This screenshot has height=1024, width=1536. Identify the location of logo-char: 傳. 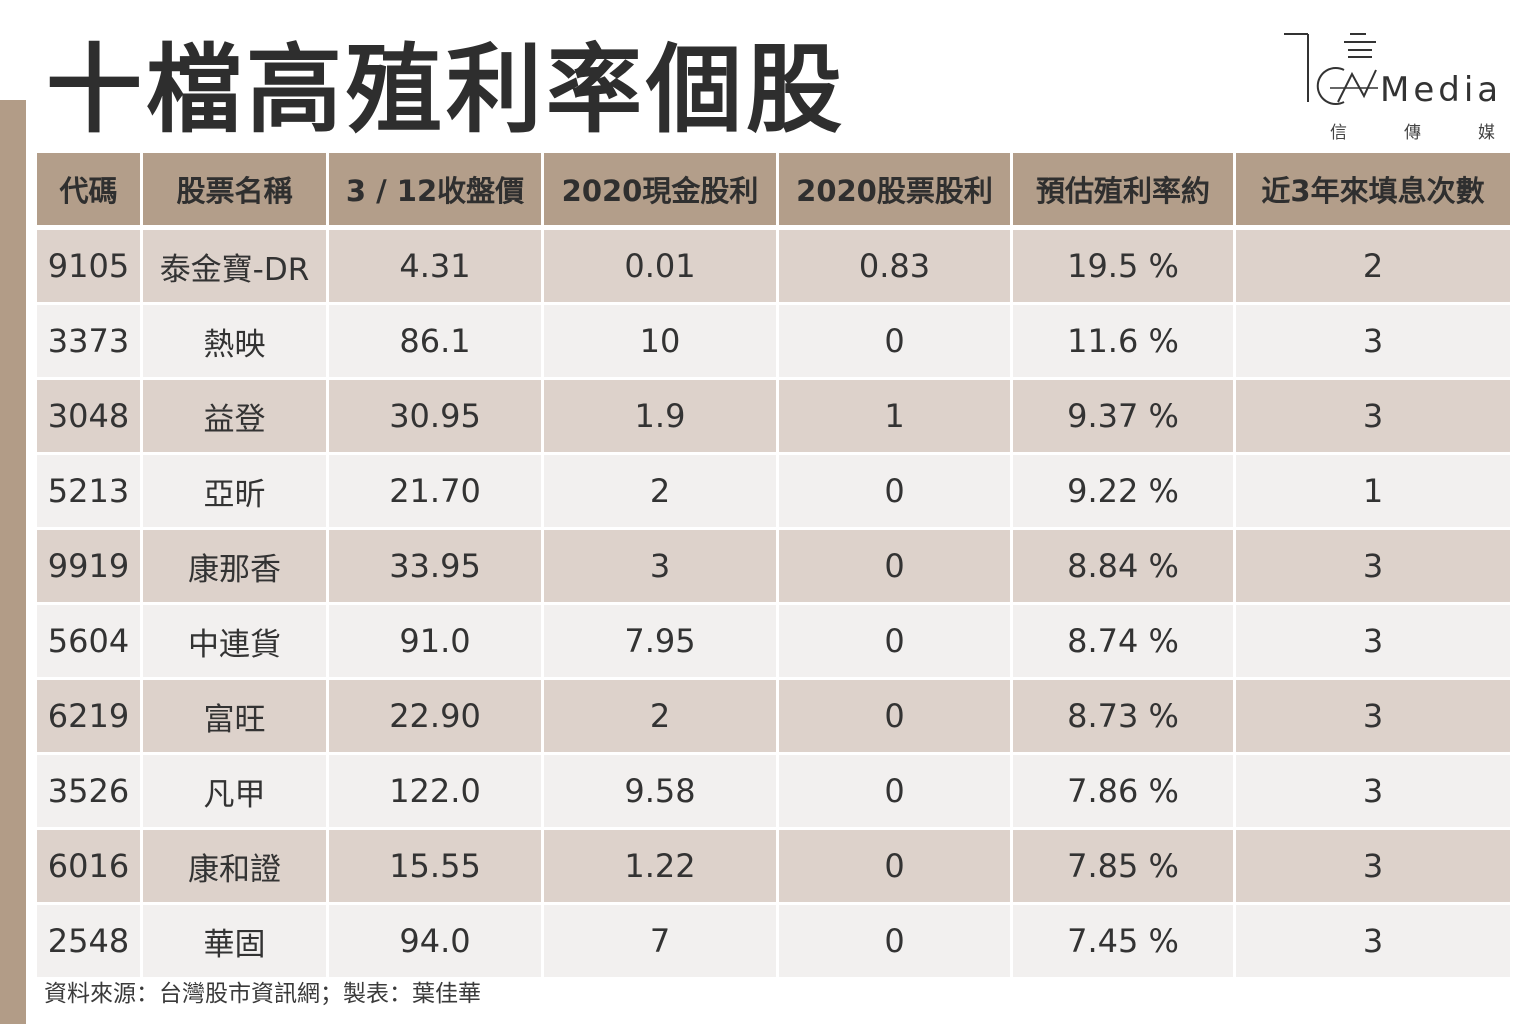
(1412, 133).